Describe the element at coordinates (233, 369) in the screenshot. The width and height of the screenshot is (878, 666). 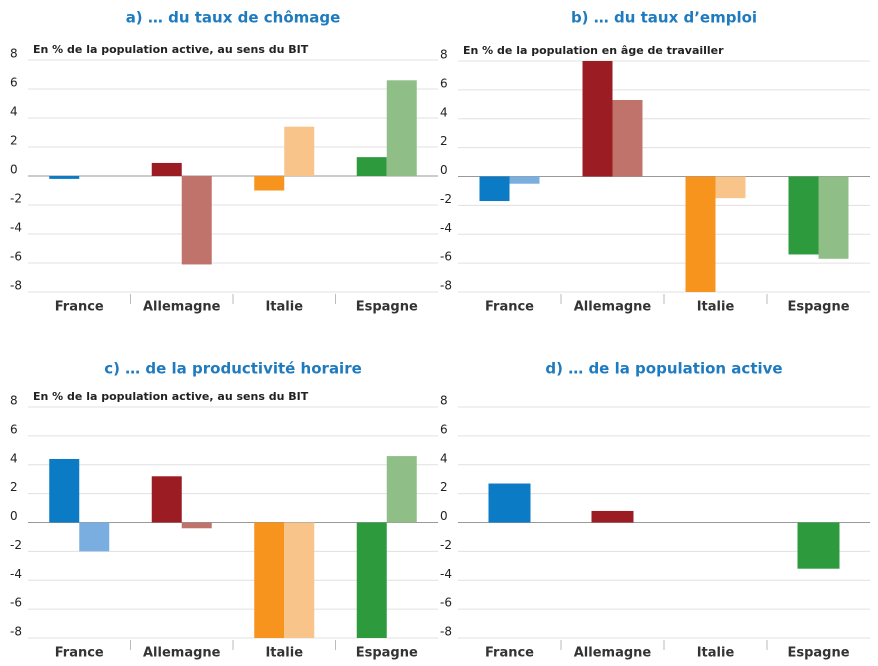
I see `panel-title: c) … de la productivité horaire` at that location.